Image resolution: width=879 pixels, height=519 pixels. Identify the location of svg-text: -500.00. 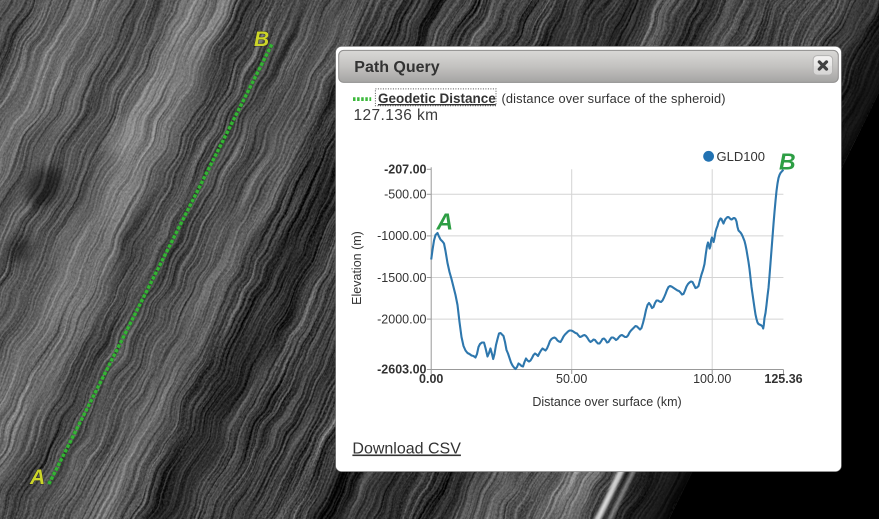
(405, 195).